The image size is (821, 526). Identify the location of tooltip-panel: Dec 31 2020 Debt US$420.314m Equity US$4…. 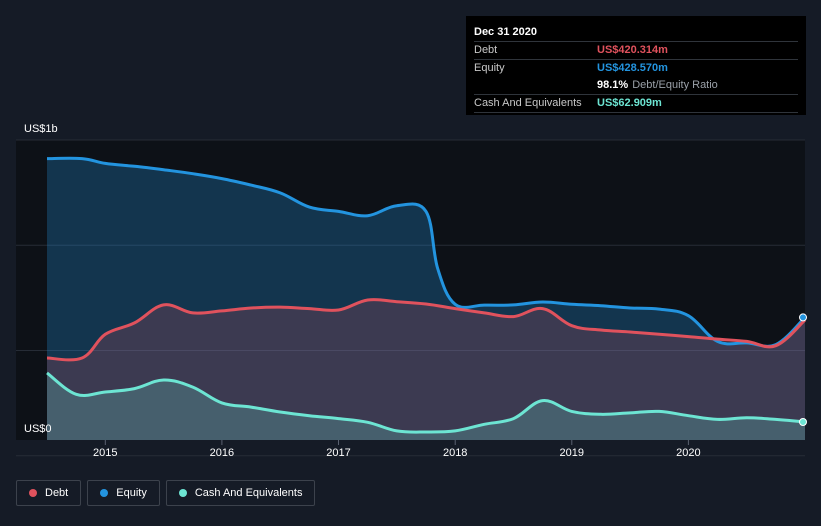
(636, 65).